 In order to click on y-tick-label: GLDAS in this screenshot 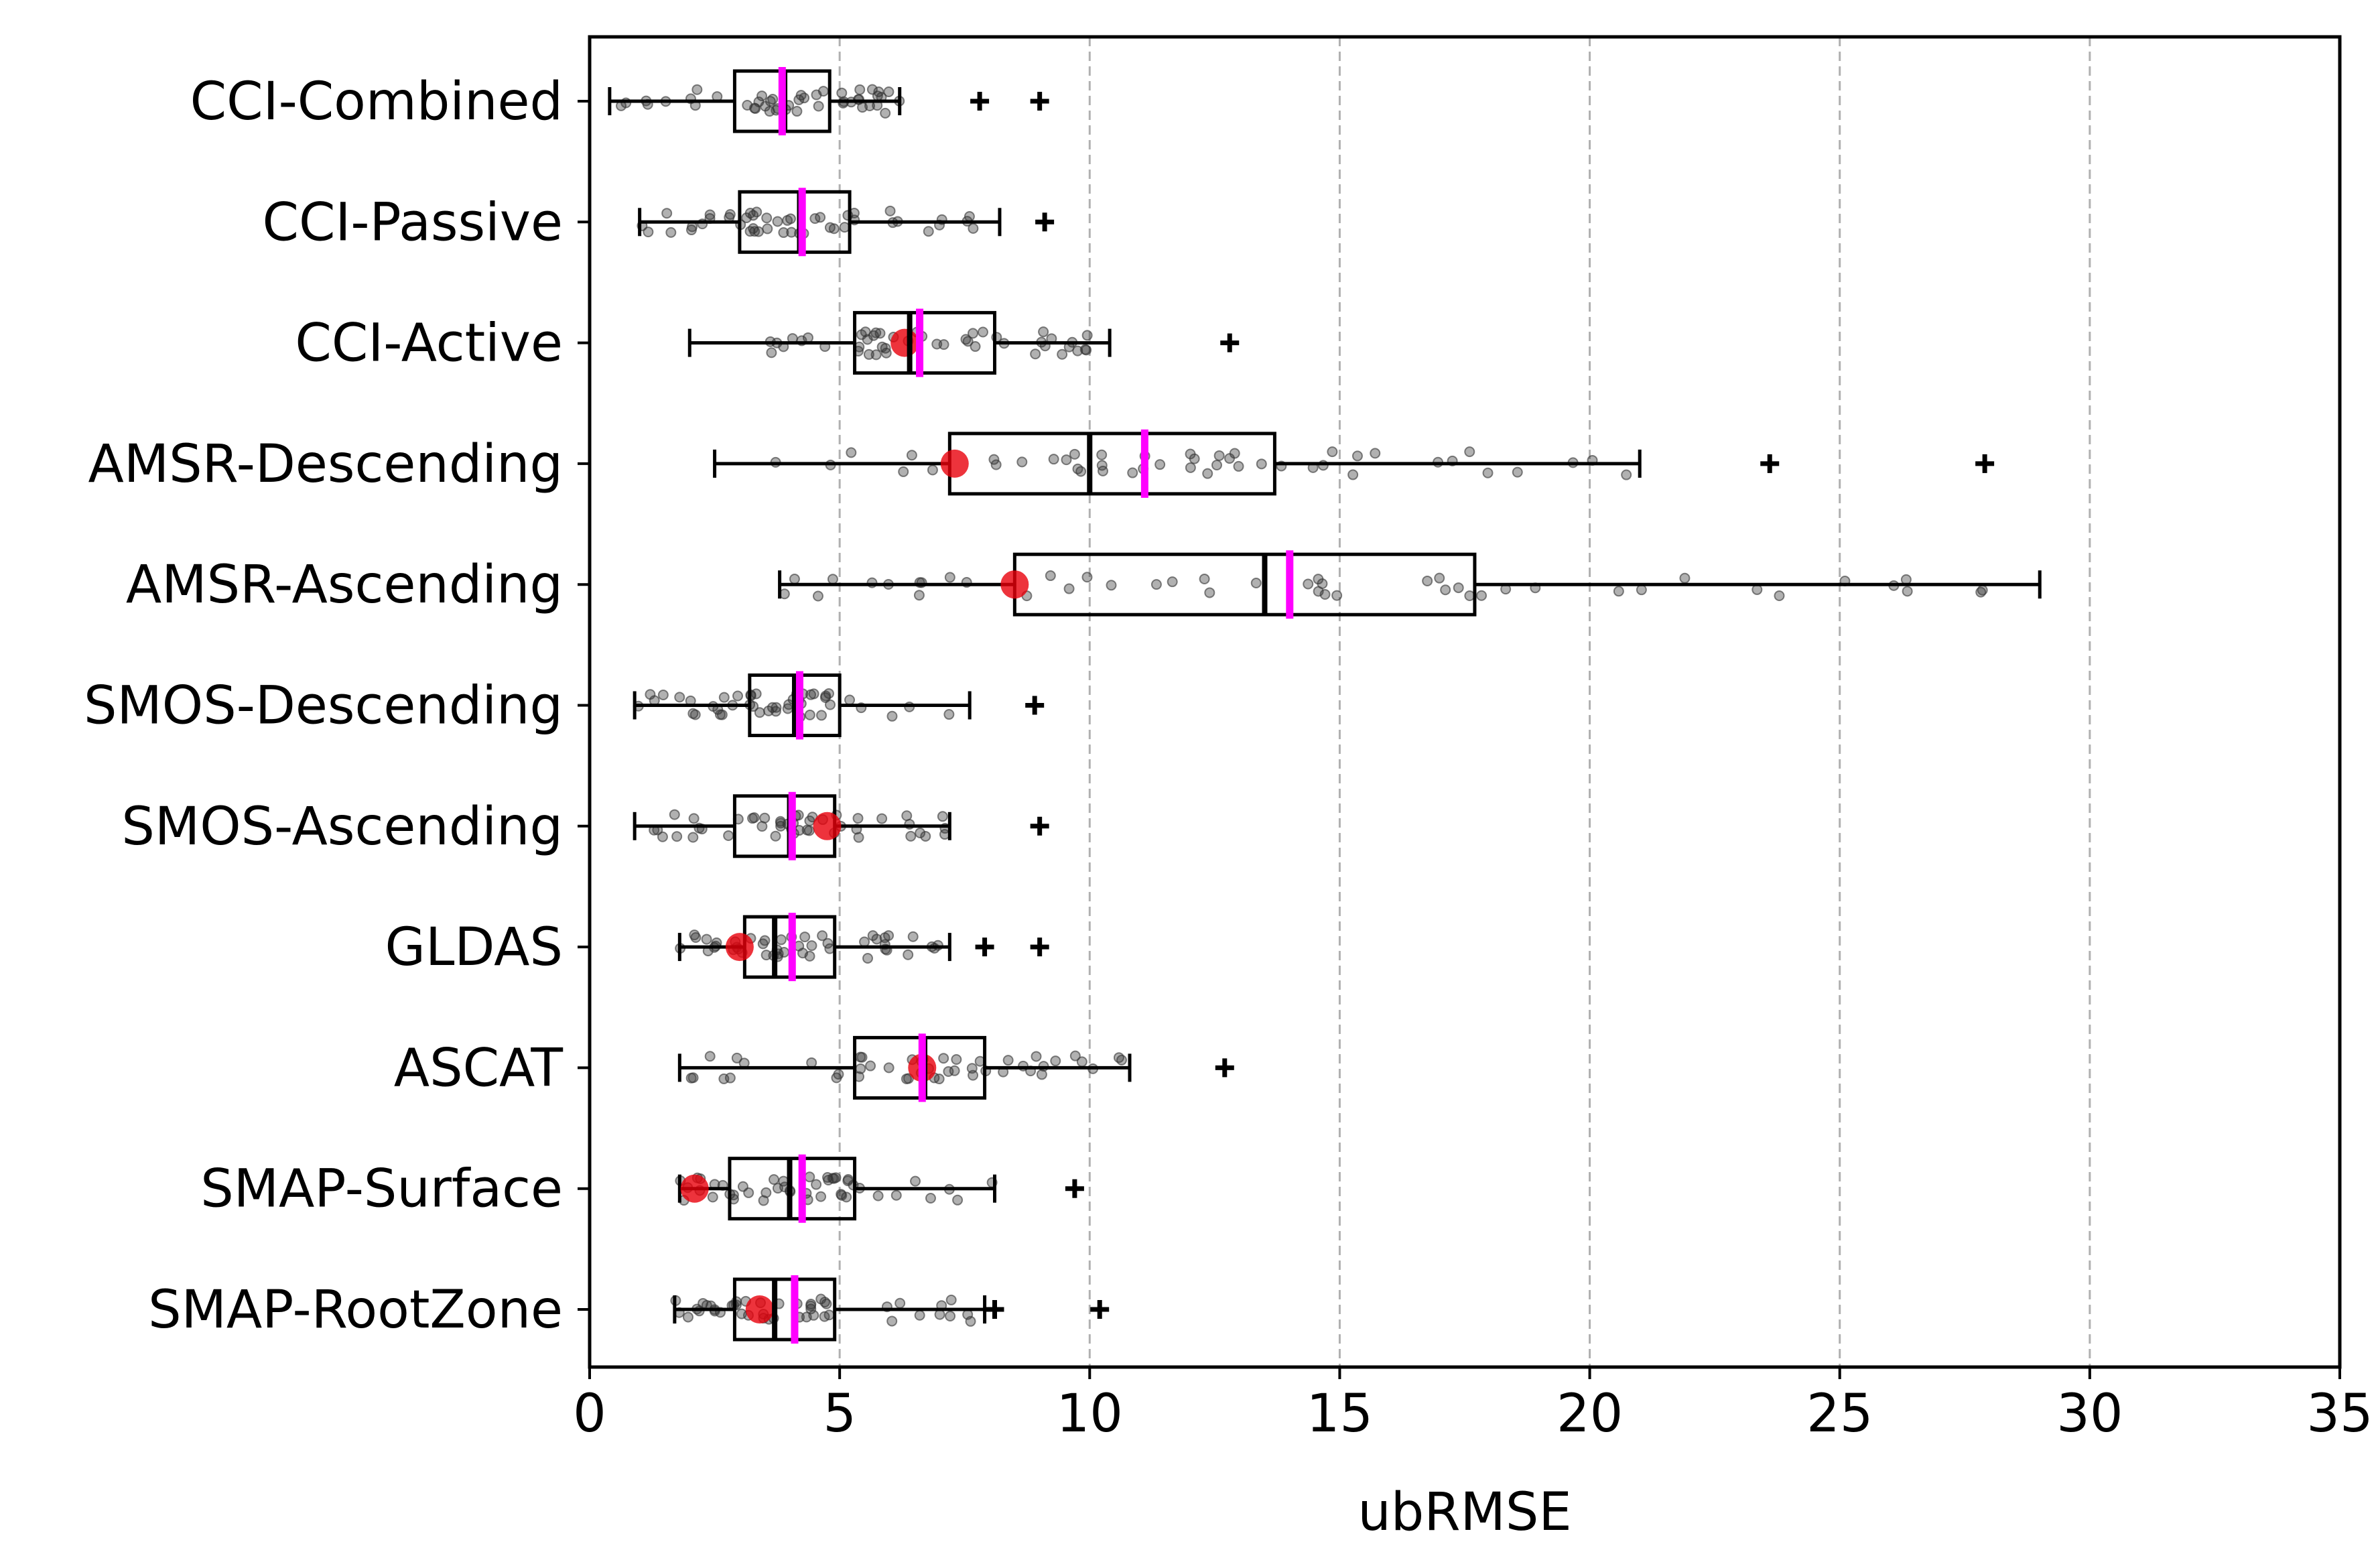, I will do `click(474, 947)`.